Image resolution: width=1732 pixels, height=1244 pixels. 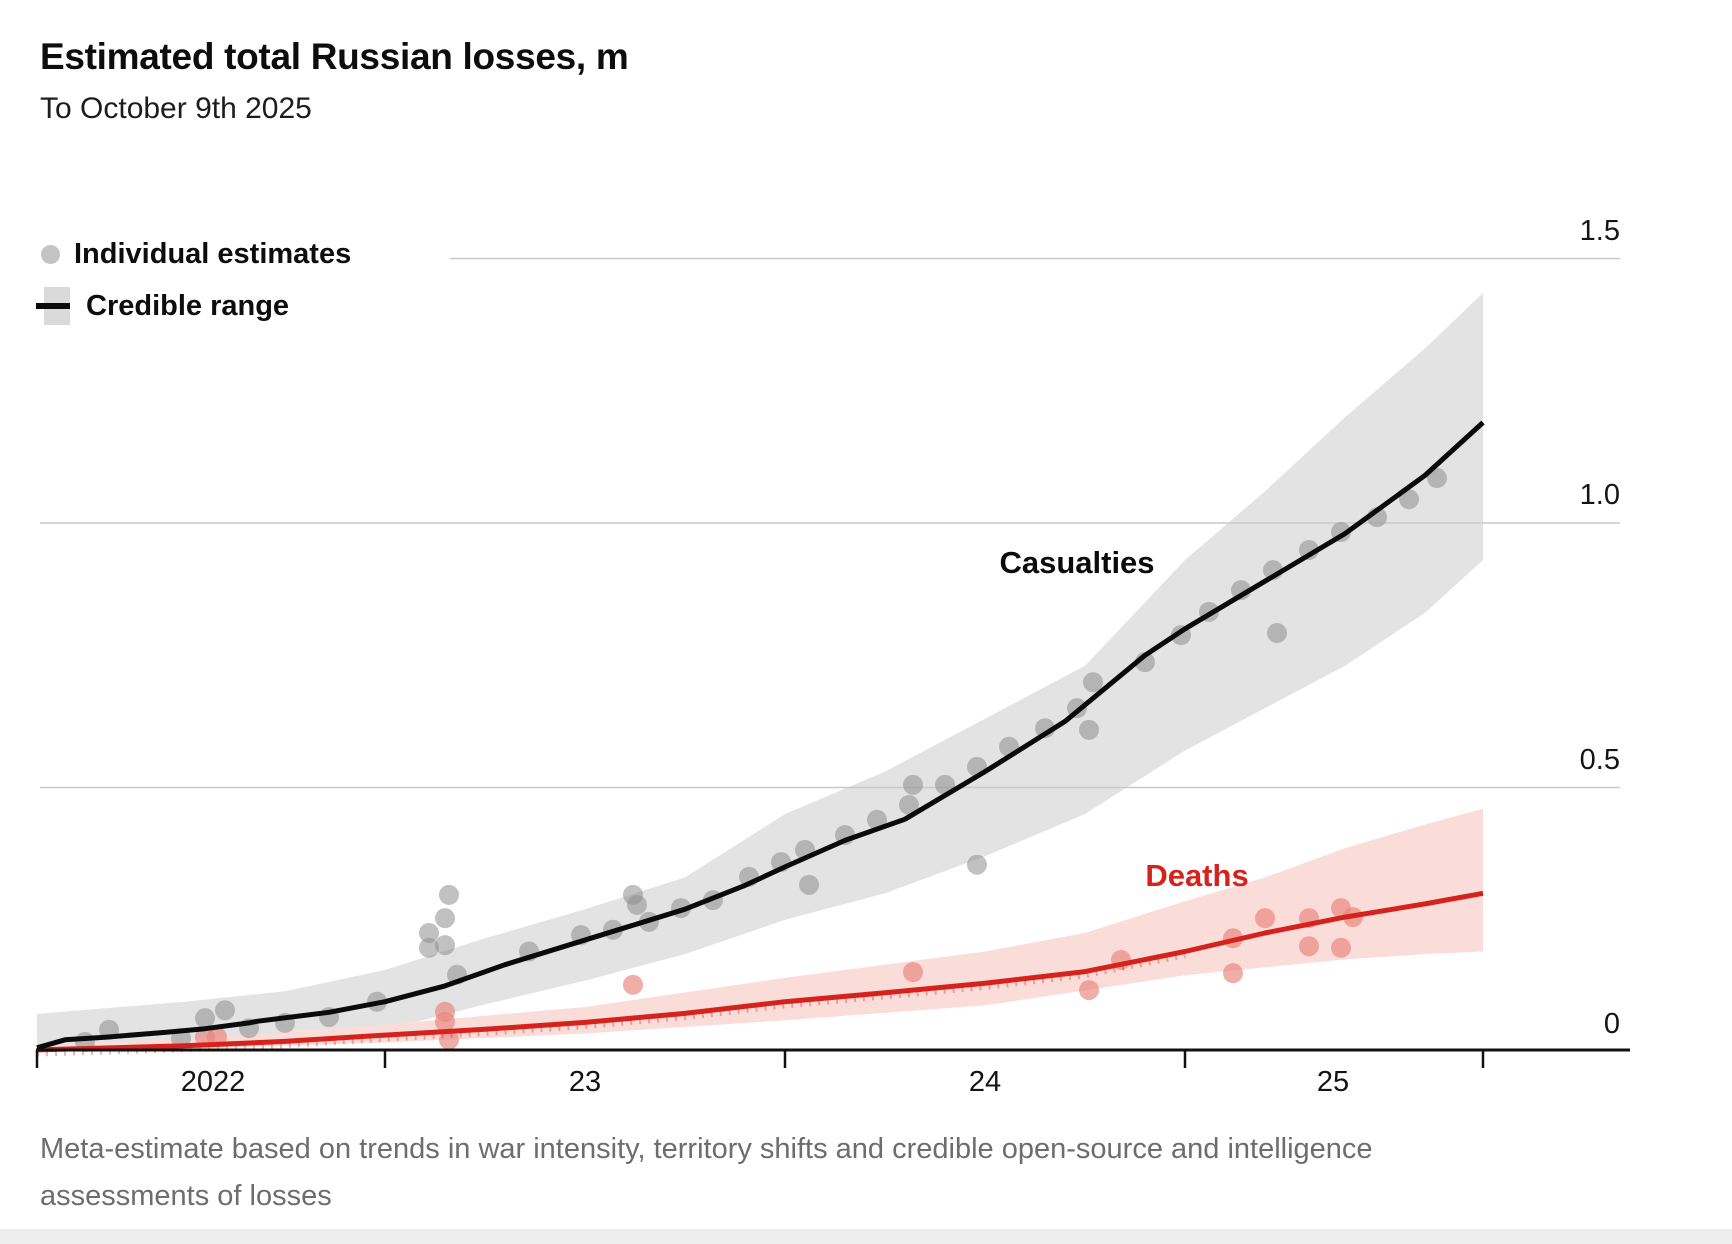 I want to click on credible-range-icon, so click(x=54, y=306).